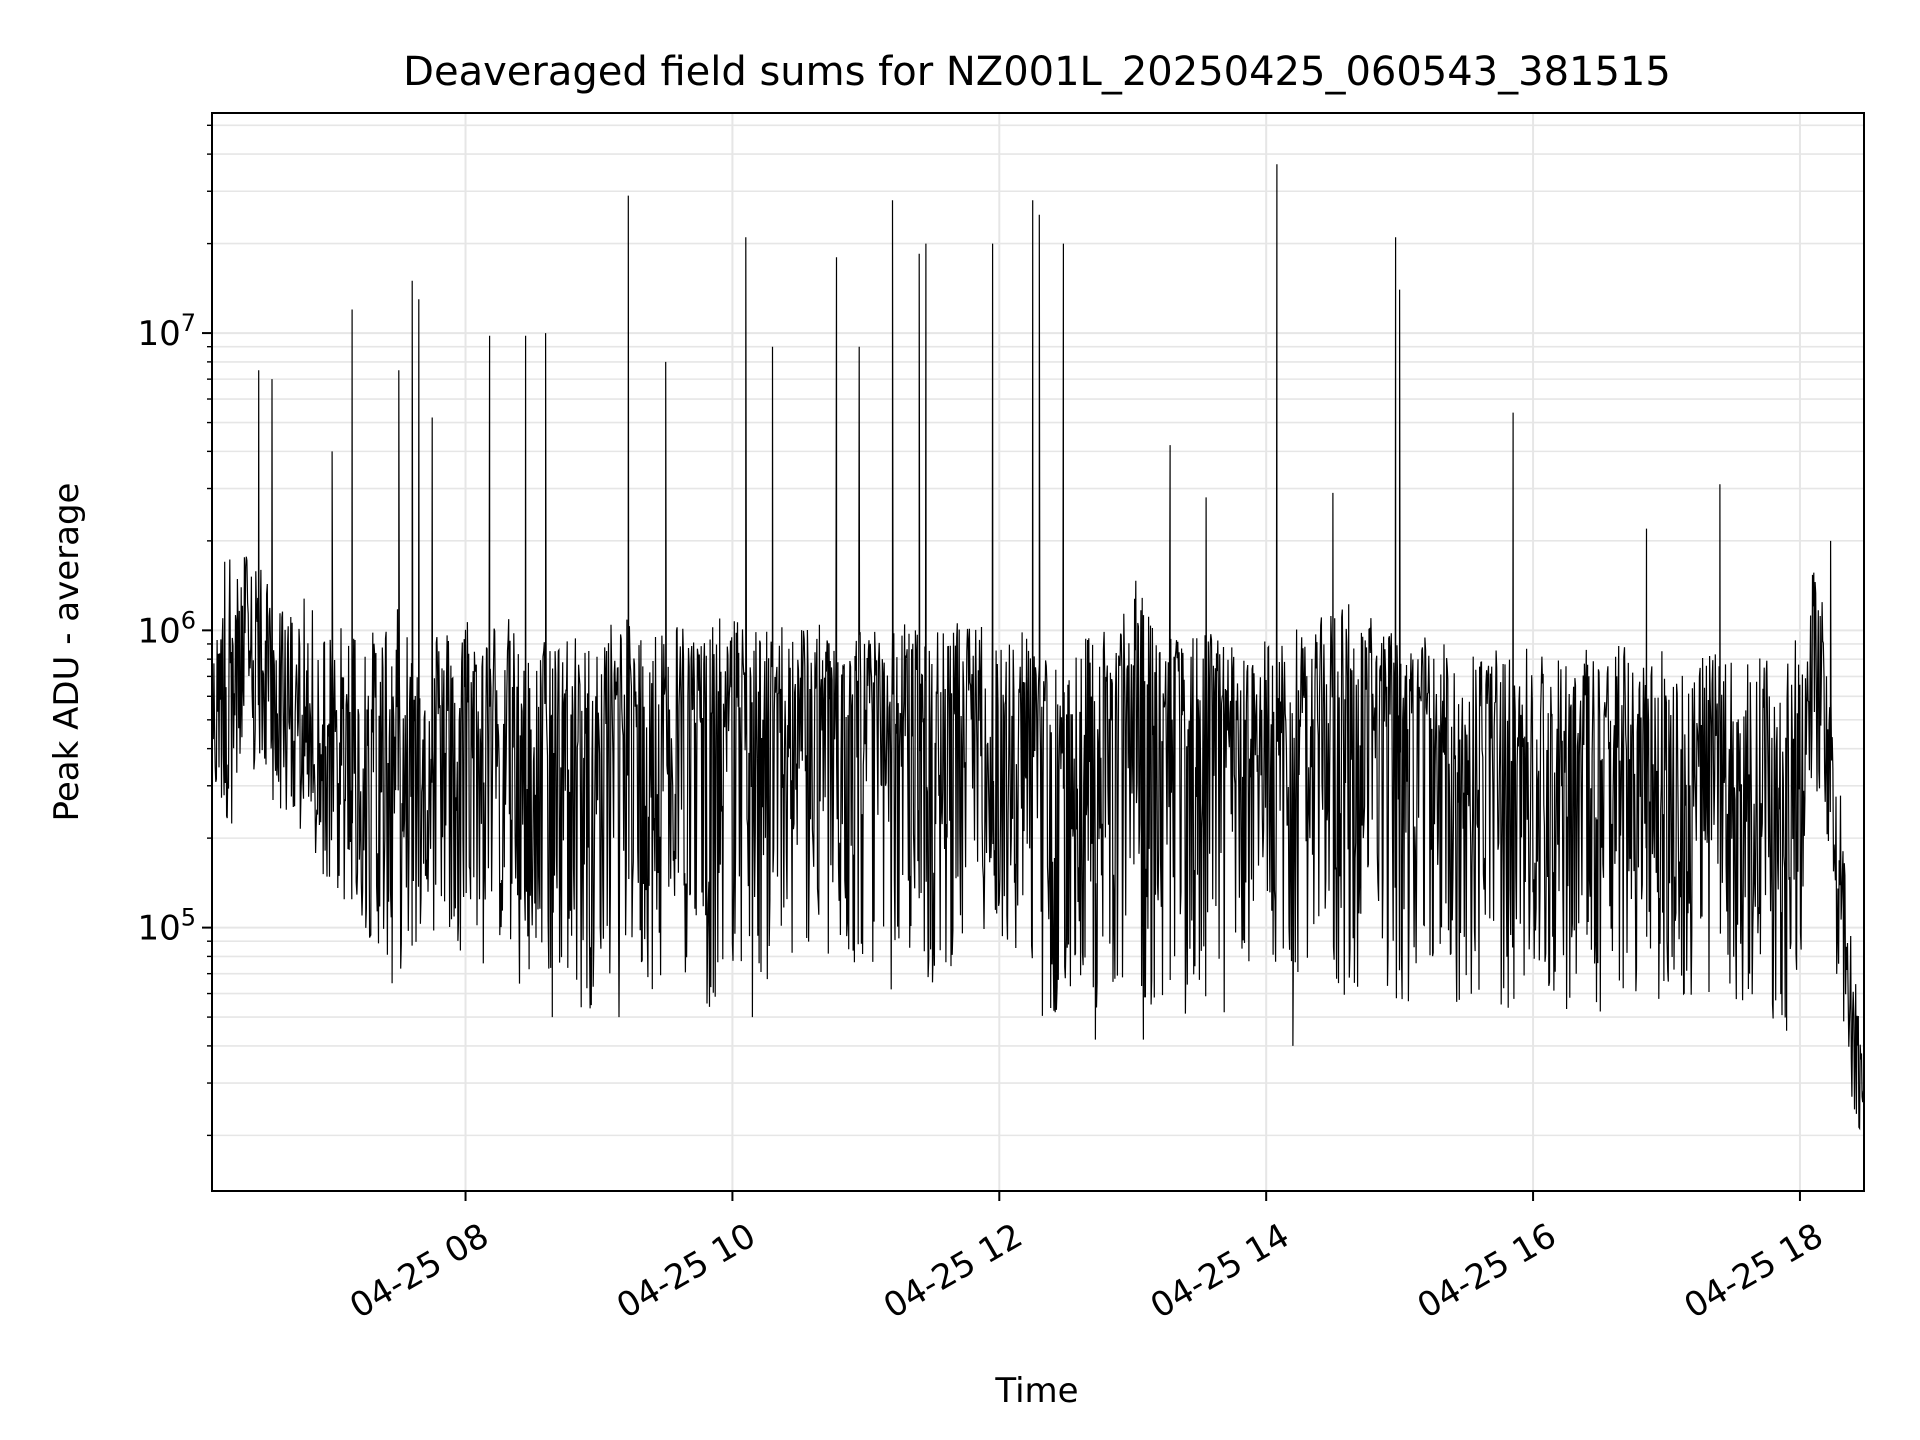  Describe the element at coordinates (1036, 1391) in the screenshot. I see `x-axis-label: Time` at that location.